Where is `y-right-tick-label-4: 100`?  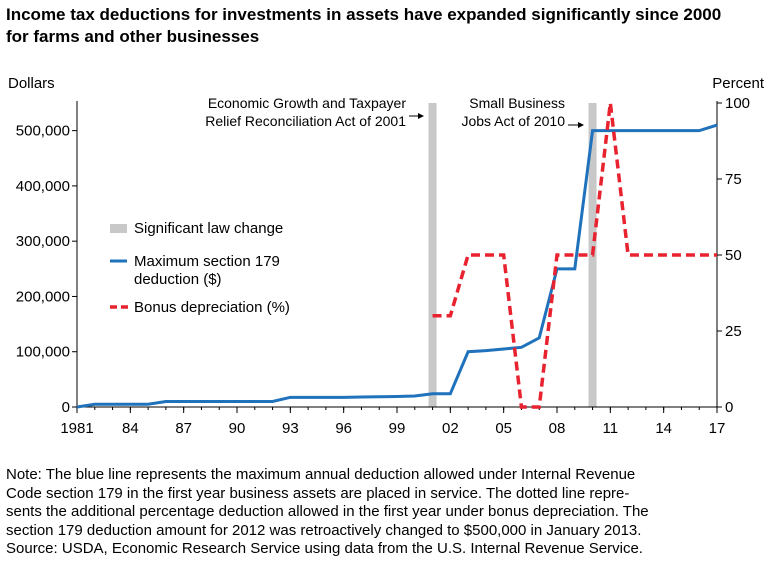 y-right-tick-label-4: 100 is located at coordinates (737, 103).